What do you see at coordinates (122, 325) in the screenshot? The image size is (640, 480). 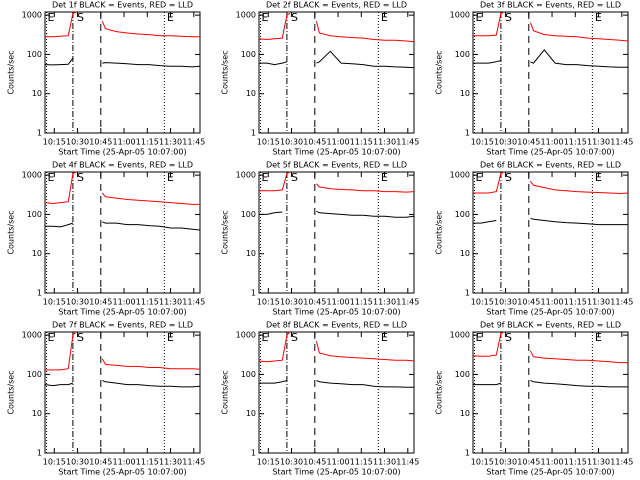 I see `chart-title: Det 7f BLACK = Events, RED = LLD` at bounding box center [122, 325].